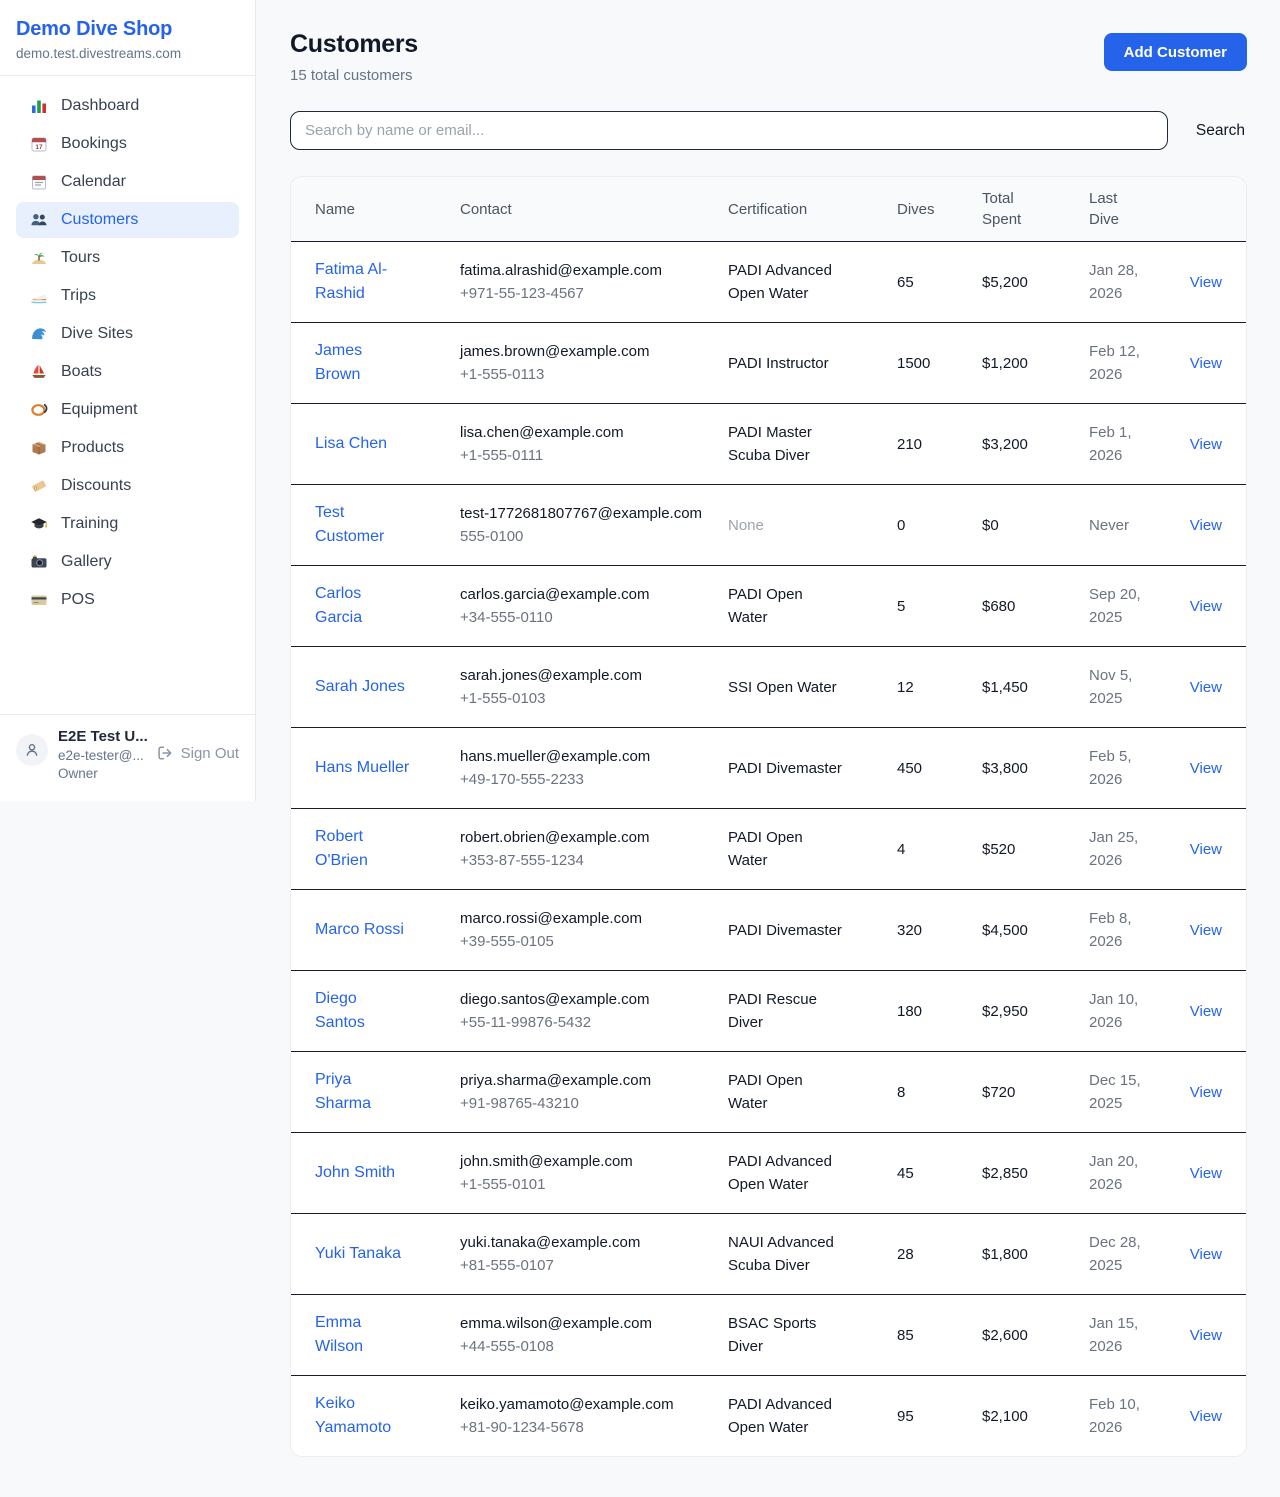  What do you see at coordinates (340, 1010) in the screenshot?
I see `customer-name-link: Diego Santos` at bounding box center [340, 1010].